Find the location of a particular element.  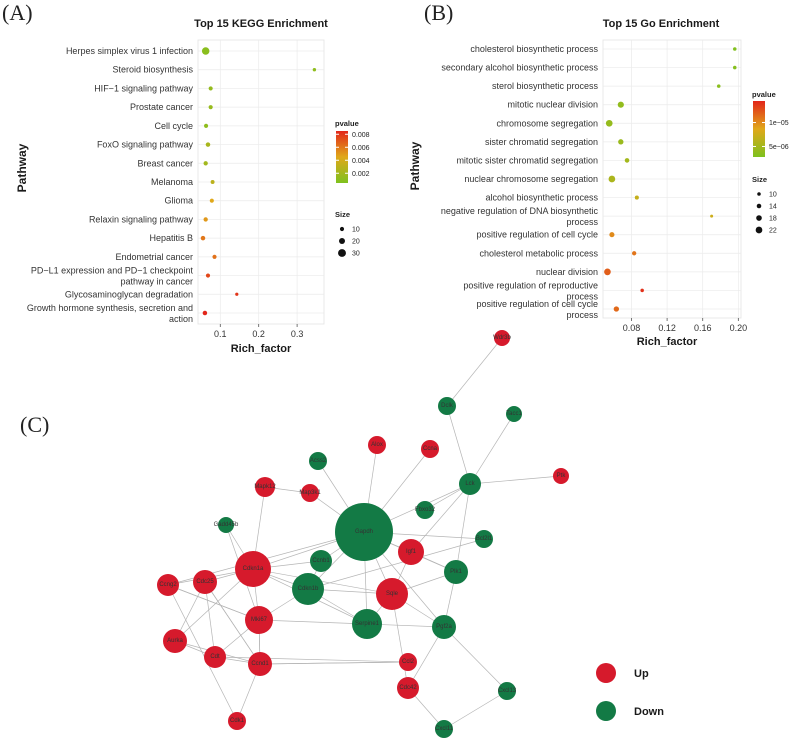

go-category-label: cholesterol metabolic process is located at coordinates (538, 253).